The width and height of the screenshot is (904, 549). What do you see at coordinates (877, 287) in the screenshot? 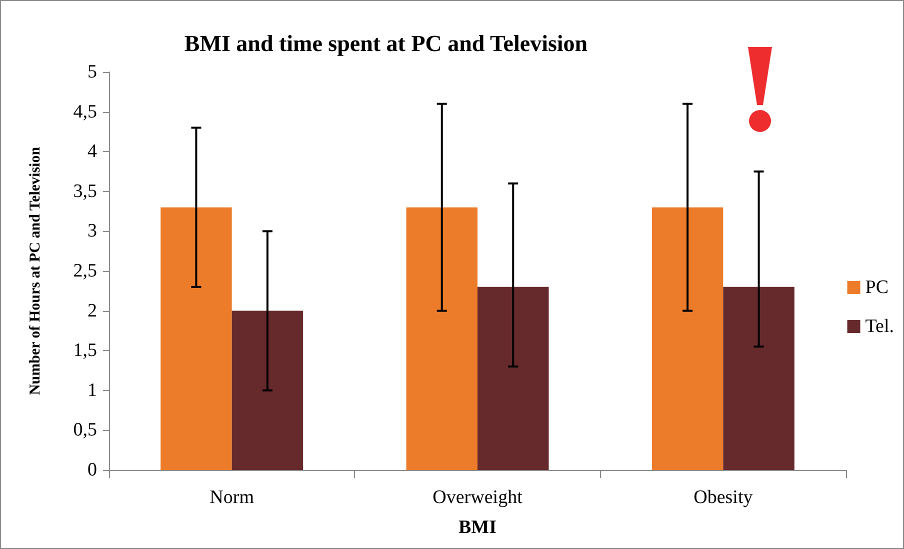
I see `legend-label: PC` at bounding box center [877, 287].